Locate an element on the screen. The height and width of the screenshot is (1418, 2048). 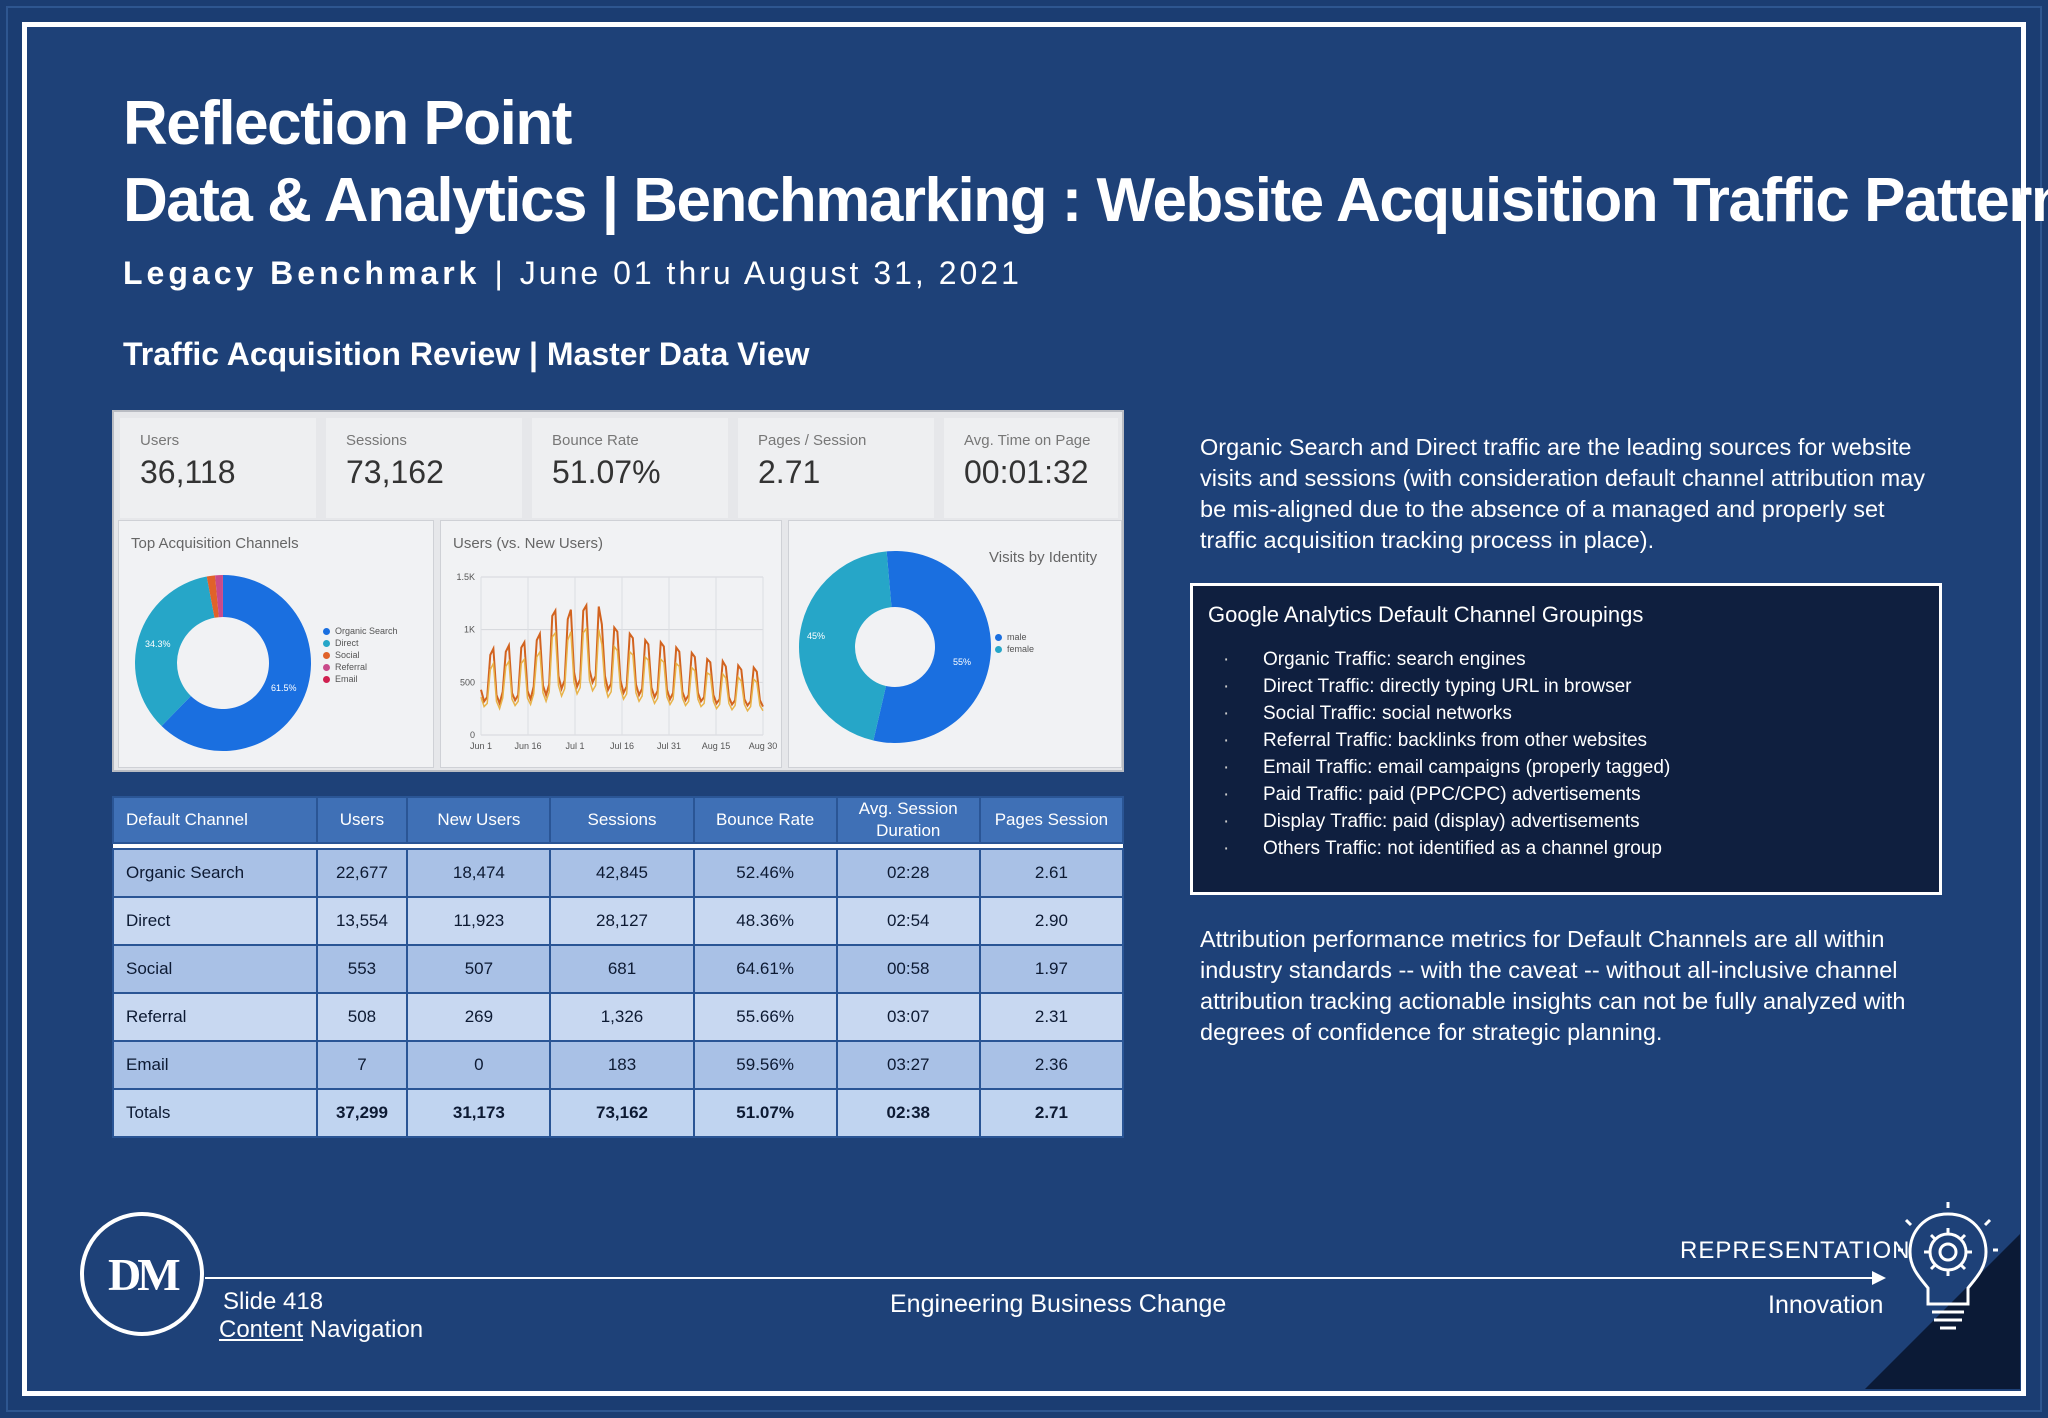
table-row: Social 553 507 681 64.61% 00:58 1.97 is located at coordinates (618, 969).